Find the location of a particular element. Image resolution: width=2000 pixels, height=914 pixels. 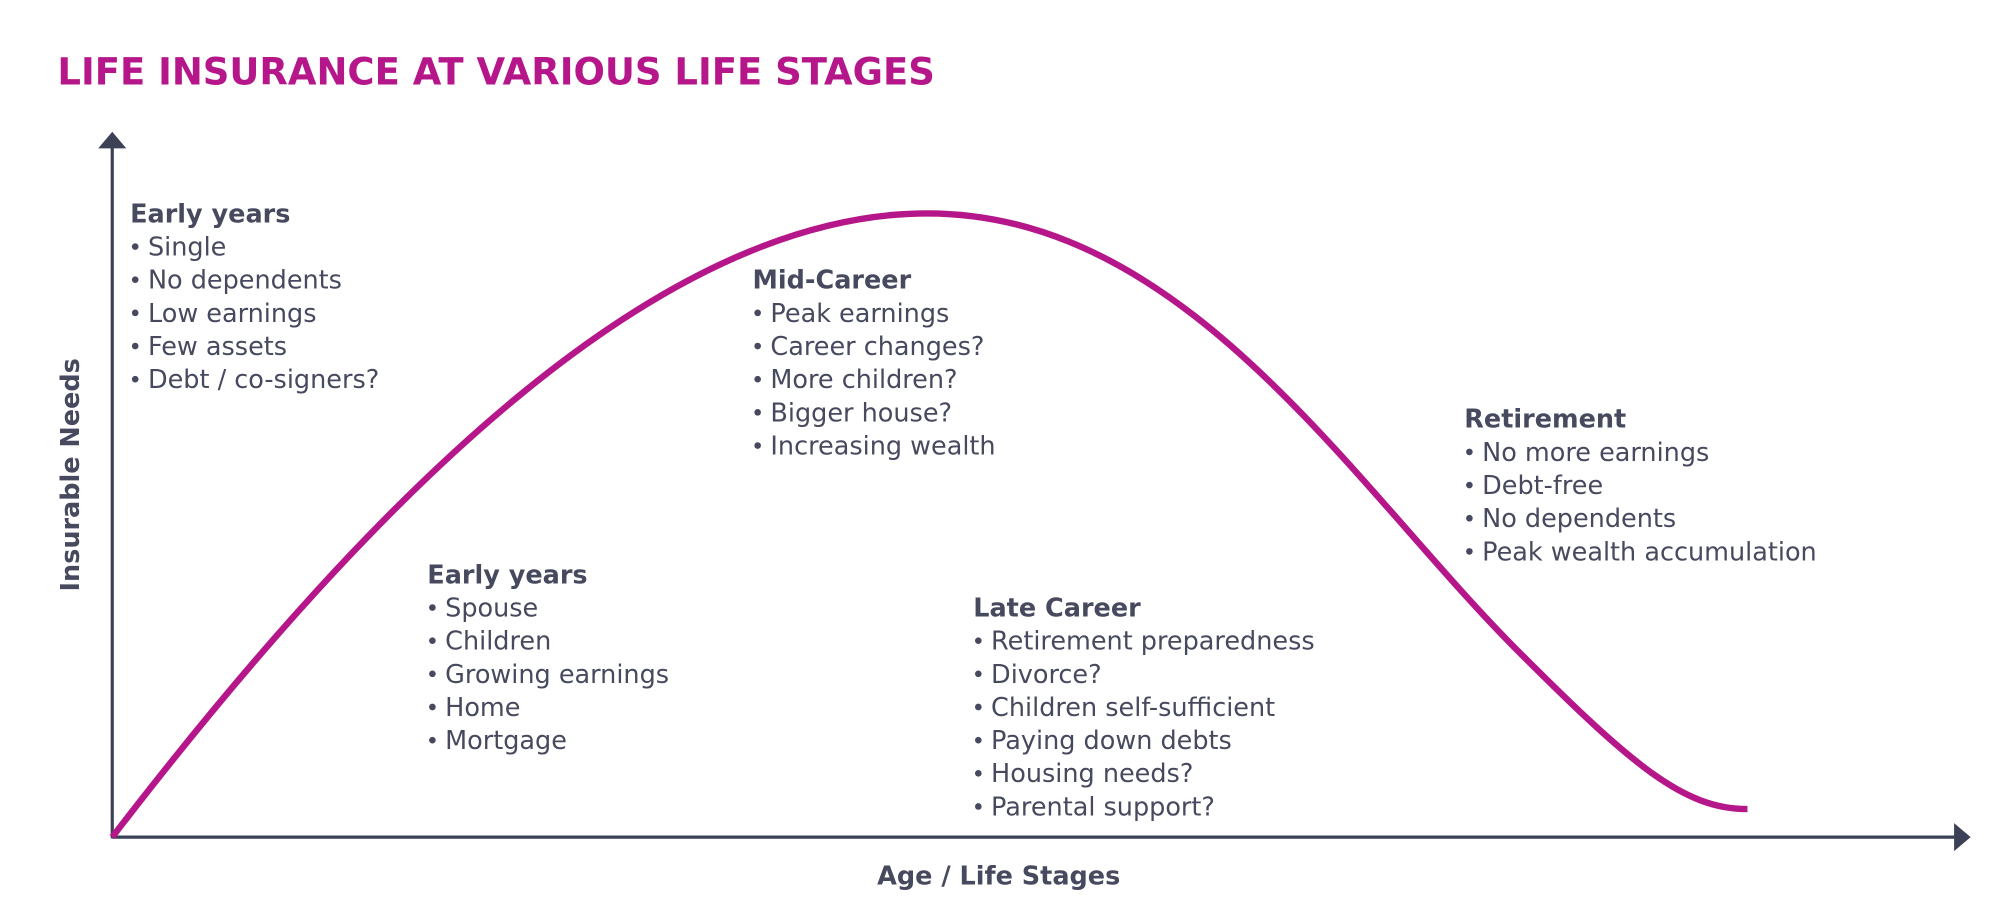

stage-item: Peak earnings is located at coordinates (859, 314).